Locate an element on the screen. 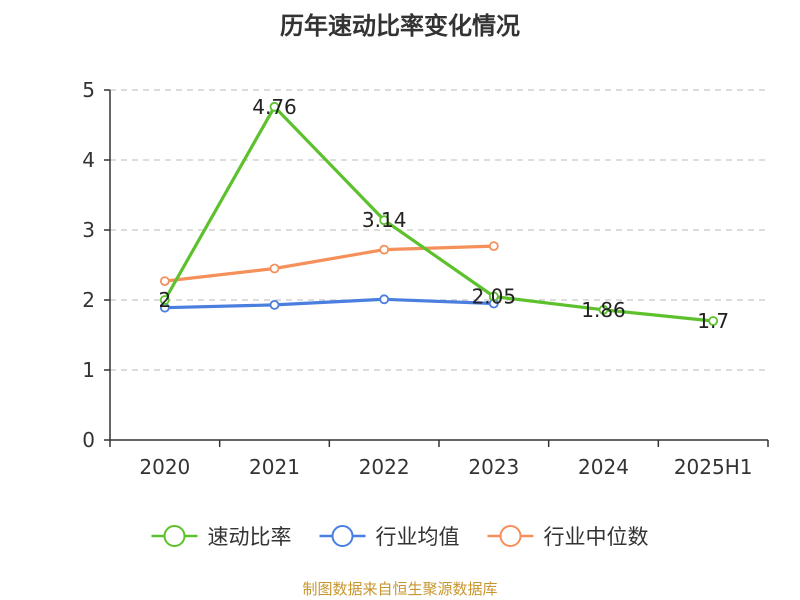  data-point-0-2023 is located at coordinates (493, 296).